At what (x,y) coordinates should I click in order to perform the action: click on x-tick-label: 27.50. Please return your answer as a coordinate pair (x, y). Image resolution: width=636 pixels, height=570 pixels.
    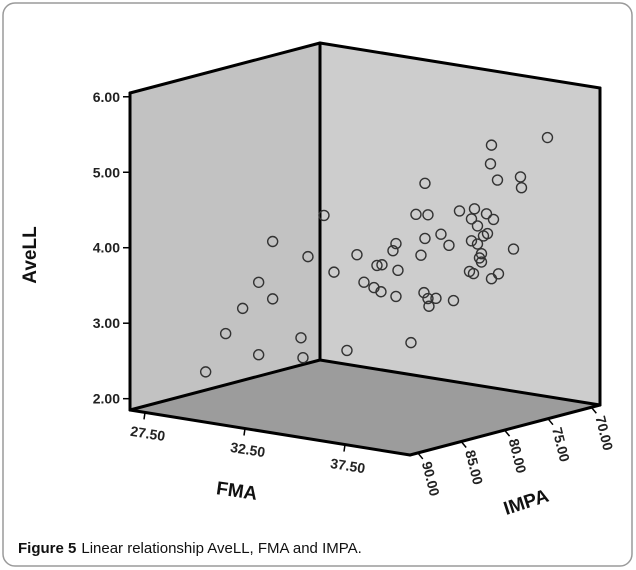
    Looking at the image, I should click on (147, 433).